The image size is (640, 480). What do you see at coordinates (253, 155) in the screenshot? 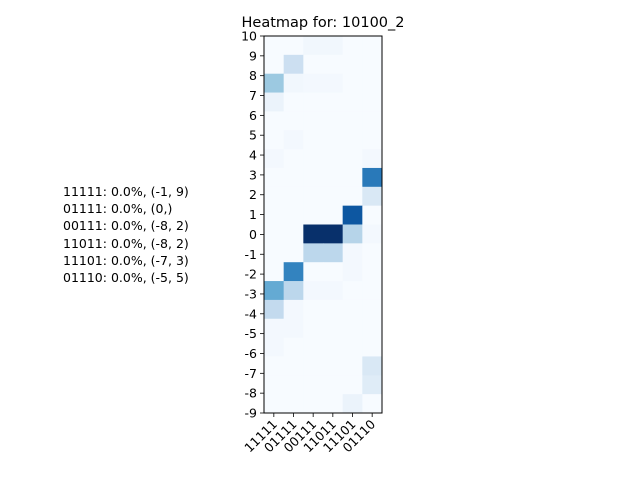
I see `y-tick-label: 4` at bounding box center [253, 155].